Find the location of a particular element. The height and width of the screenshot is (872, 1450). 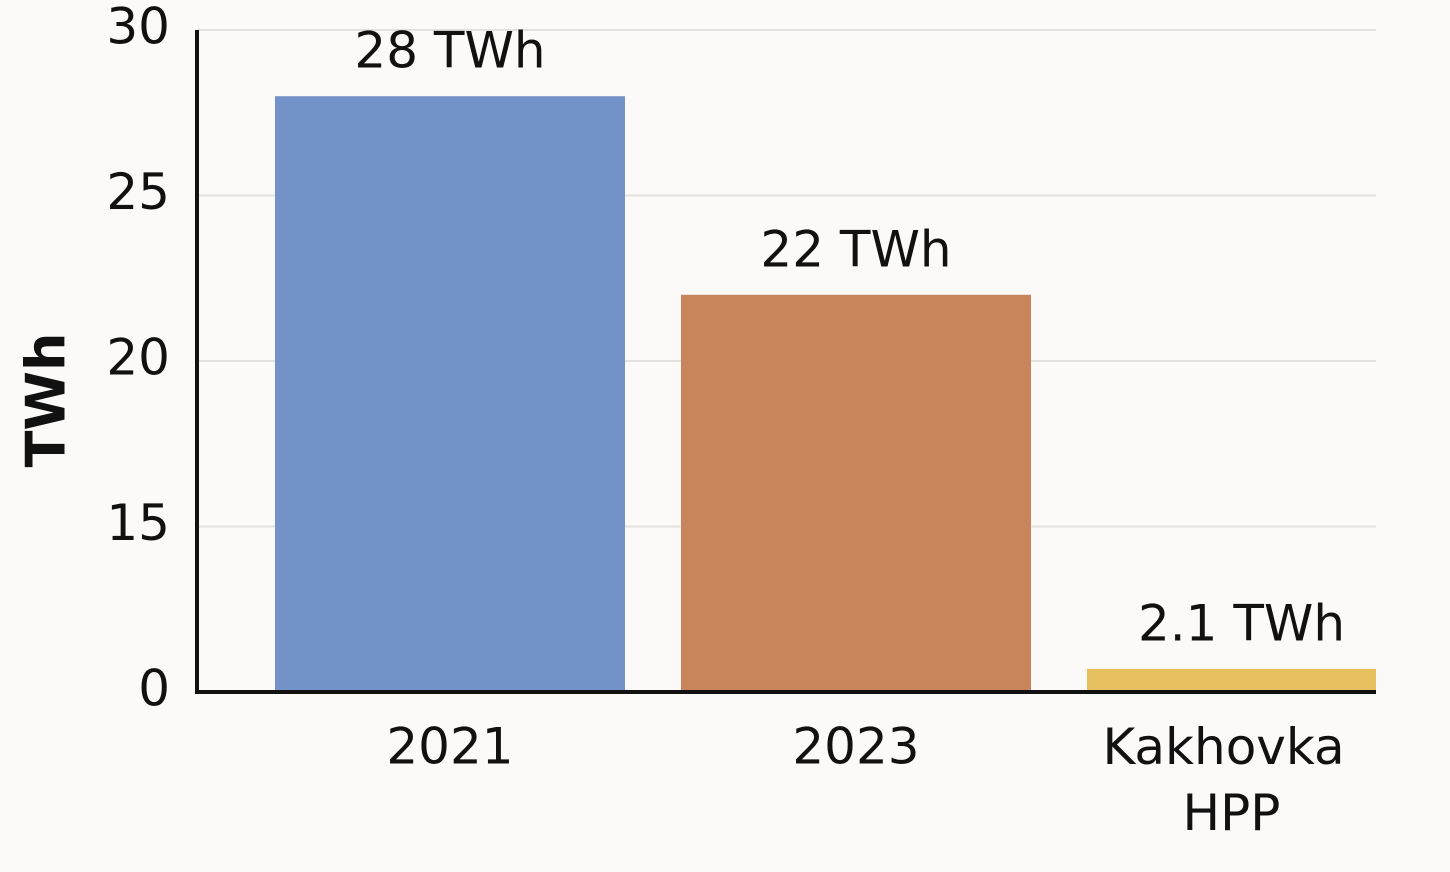

value-label: 22 TWh is located at coordinates (855, 249).